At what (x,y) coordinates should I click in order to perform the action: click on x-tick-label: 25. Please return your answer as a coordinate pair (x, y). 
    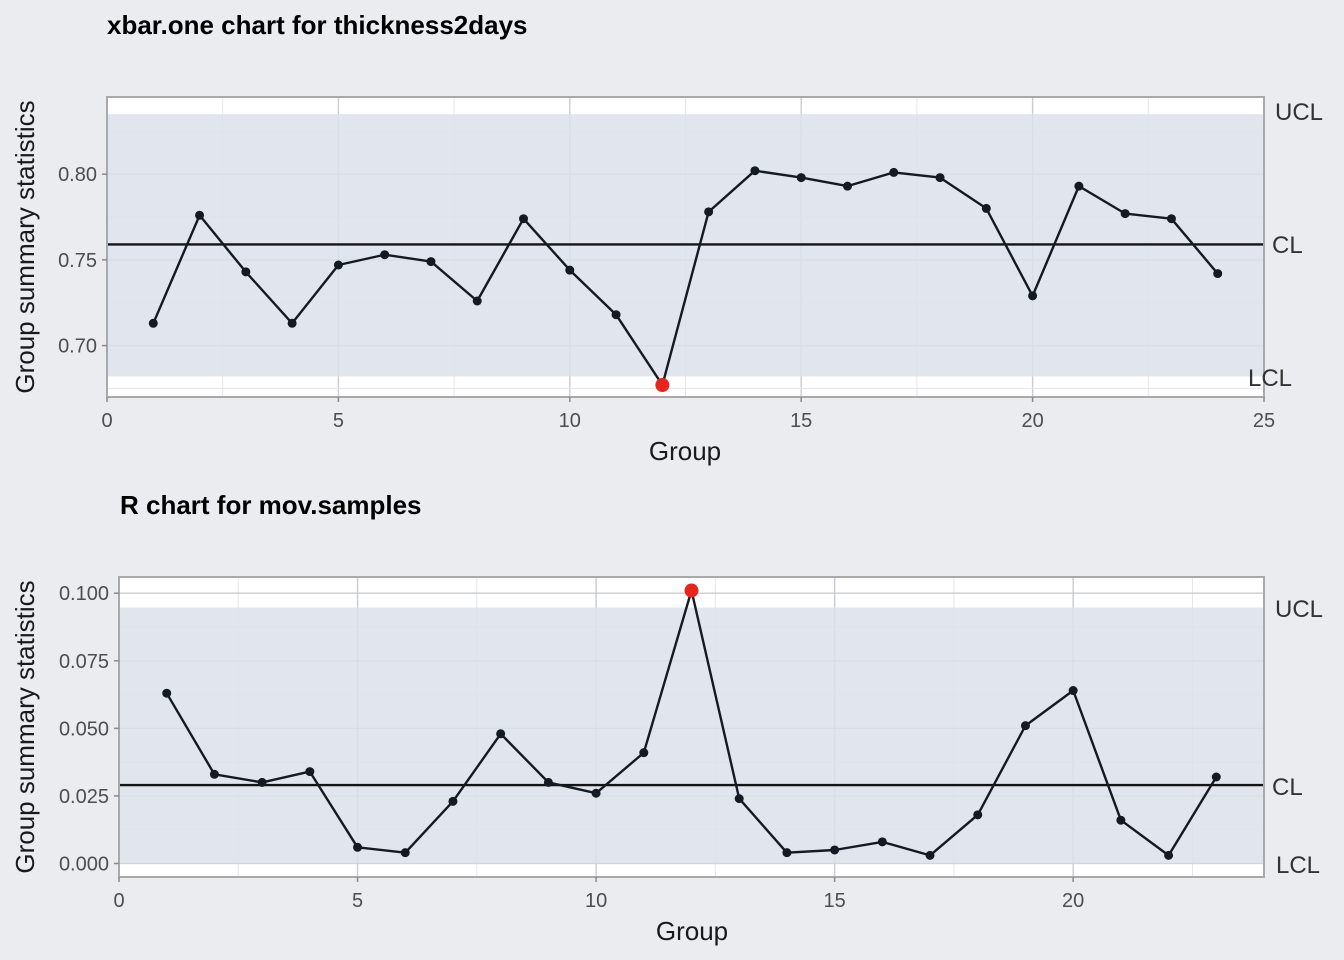
    Looking at the image, I should click on (1264, 421).